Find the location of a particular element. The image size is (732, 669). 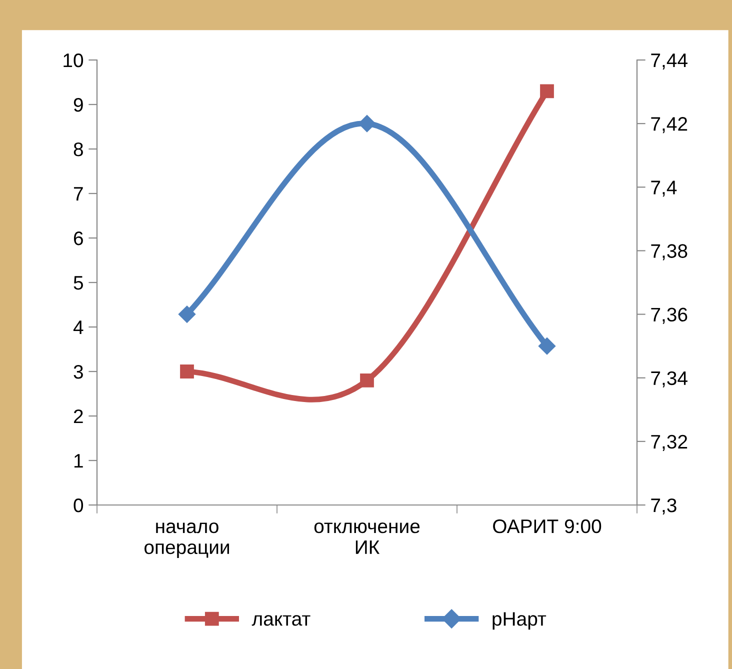

y-tick-label: 4 is located at coordinates (78, 327).